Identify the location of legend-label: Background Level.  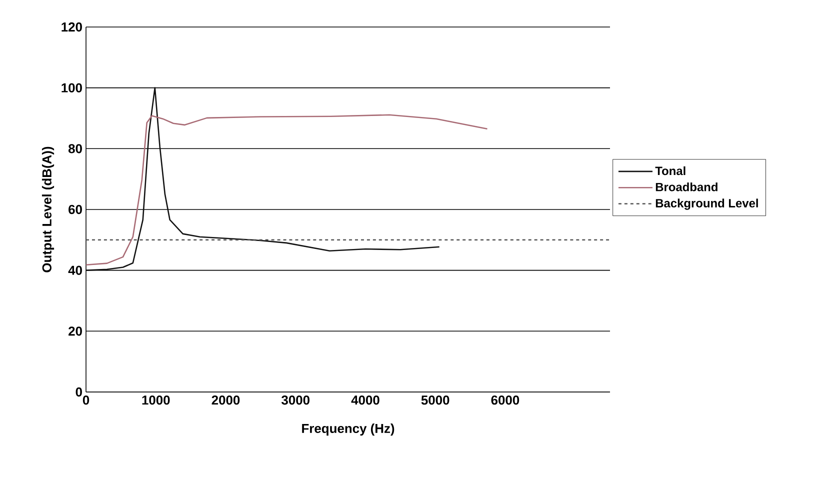
(707, 204).